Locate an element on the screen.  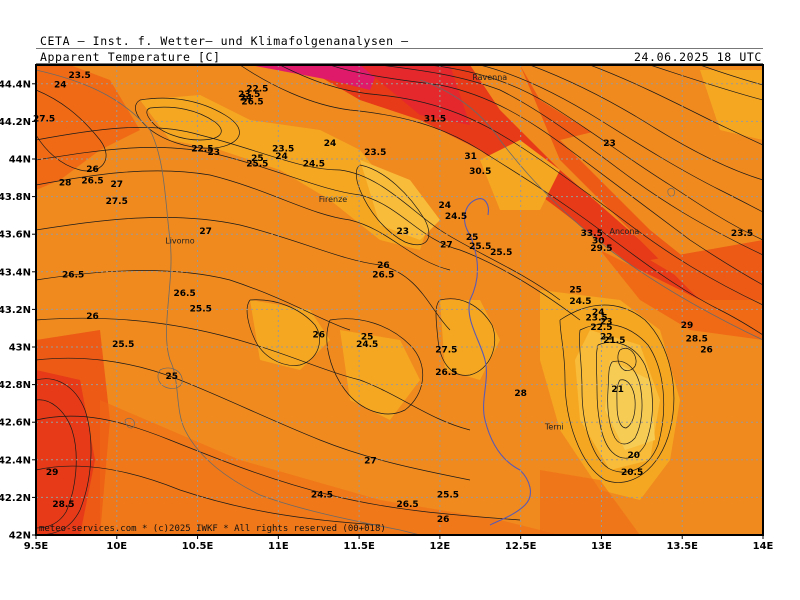
lon-tick-label: 10.5E is located at coordinates (198, 546).